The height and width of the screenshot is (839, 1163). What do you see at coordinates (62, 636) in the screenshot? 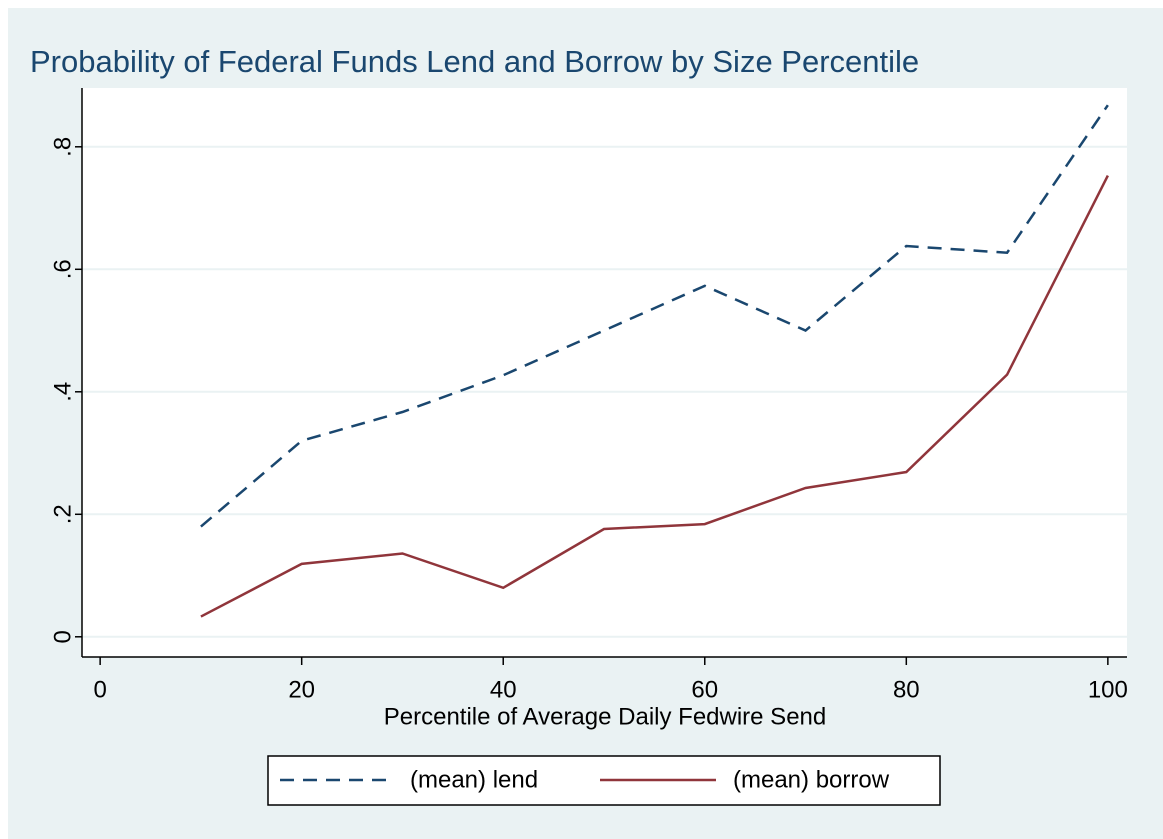
I see `y-tick-label: 0` at bounding box center [62, 636].